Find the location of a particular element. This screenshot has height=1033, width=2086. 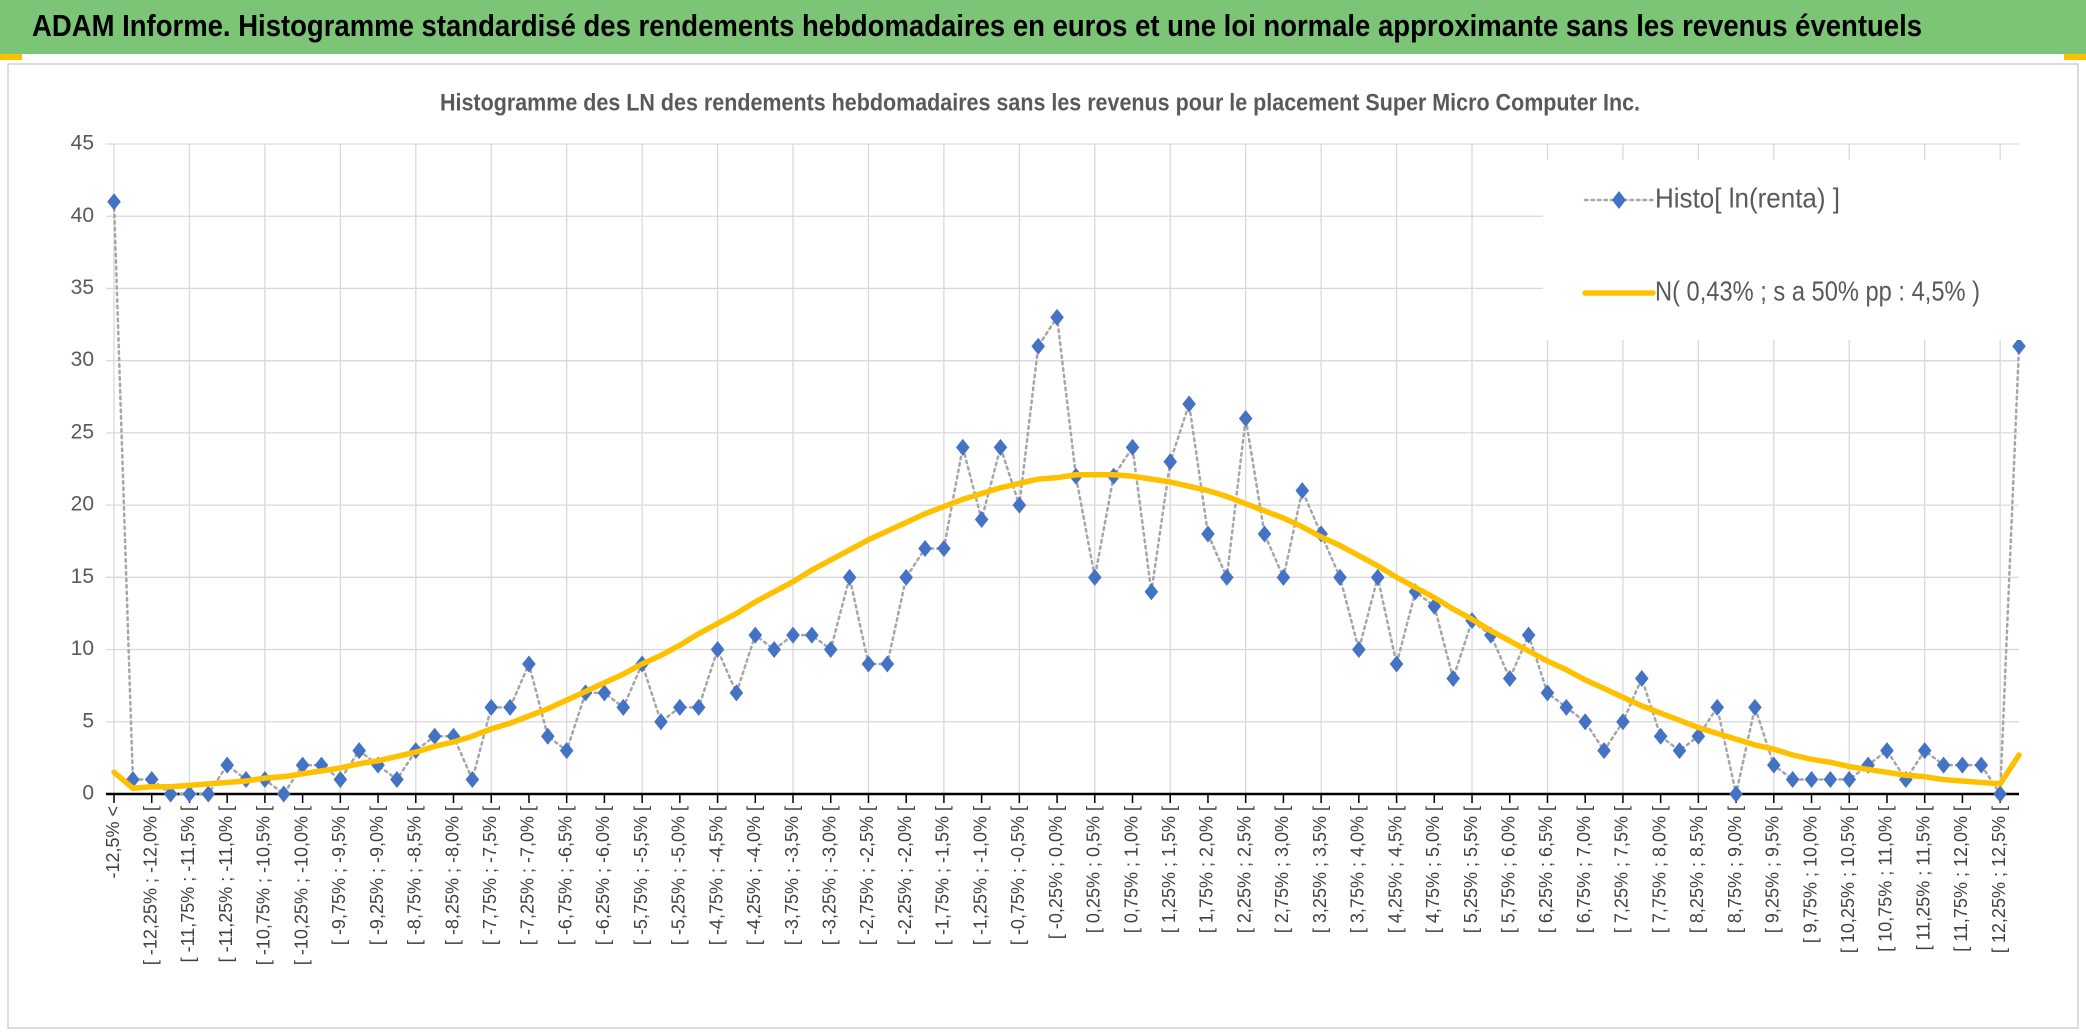

x-tick-label: [ -9,75% ; -9,5% [ is located at coordinates (339, 875).